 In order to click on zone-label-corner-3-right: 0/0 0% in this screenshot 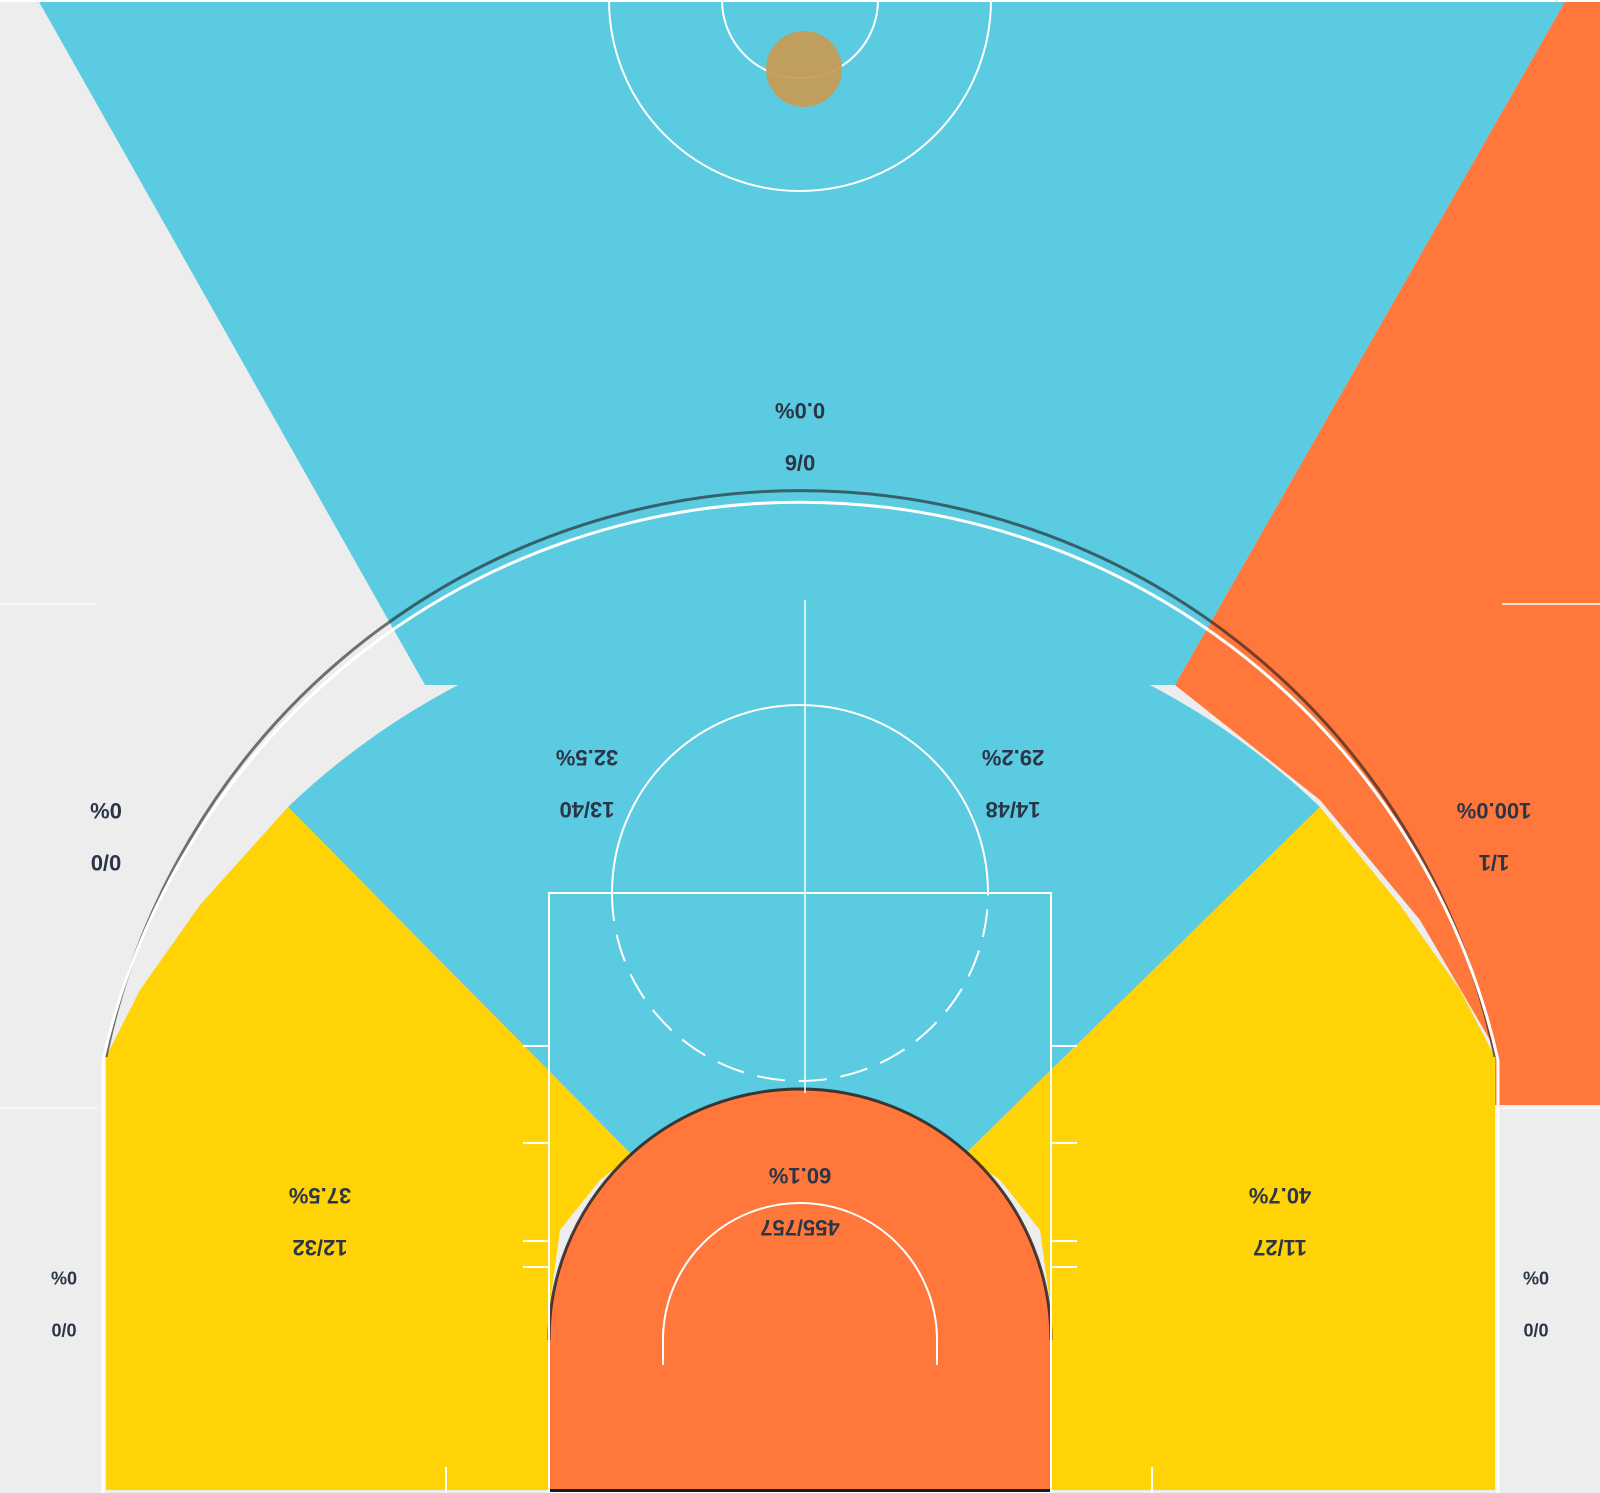, I will do `click(64, 1303)`.